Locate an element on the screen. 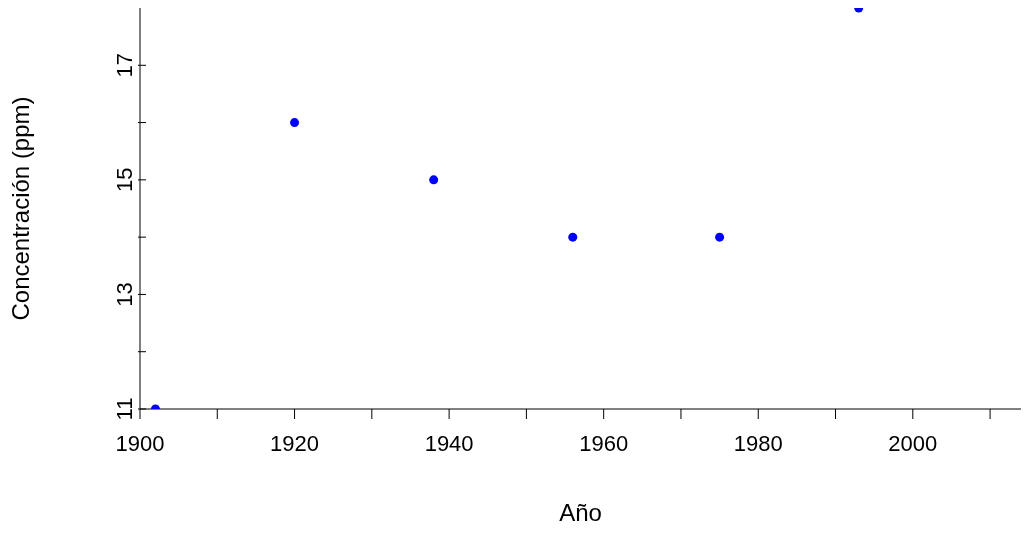  x-axis-title: Año is located at coordinates (580, 512).